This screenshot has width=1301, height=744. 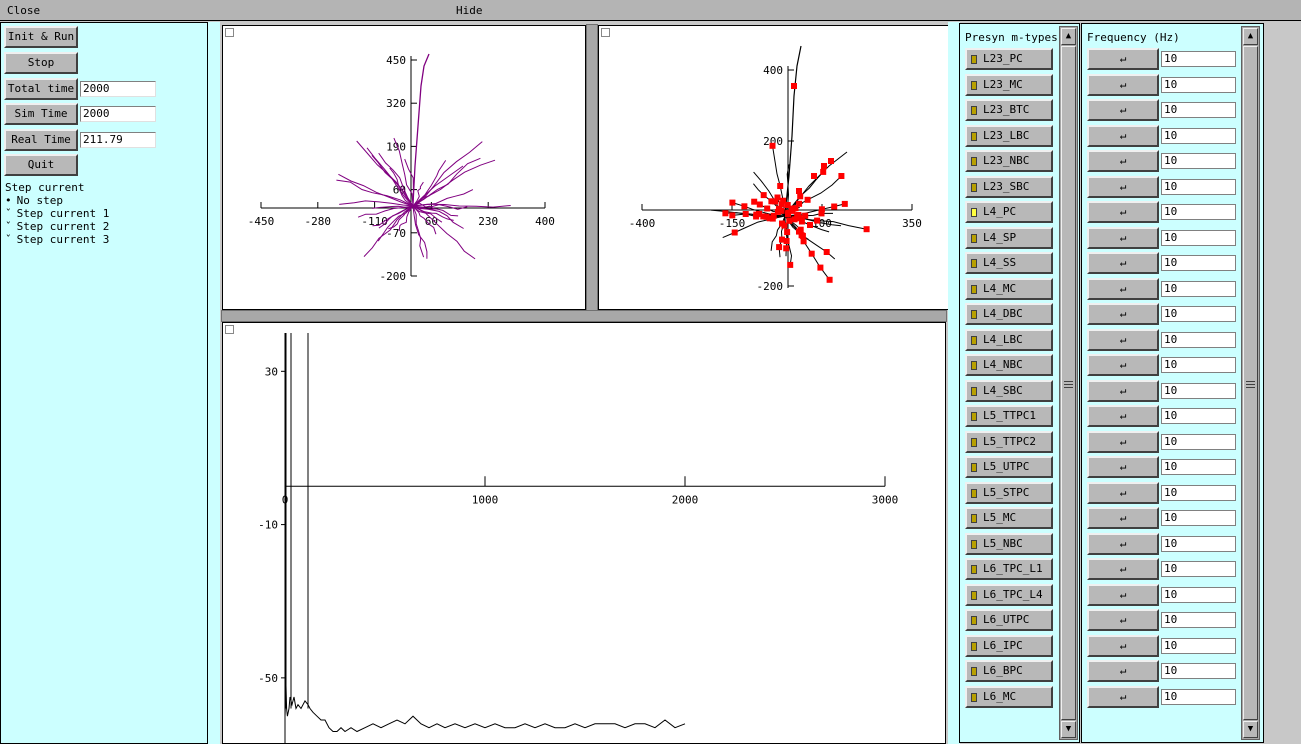 What do you see at coordinates (1009, 110) in the screenshot?
I see `mtype-toggle-l23-btc: L23_BTC` at bounding box center [1009, 110].